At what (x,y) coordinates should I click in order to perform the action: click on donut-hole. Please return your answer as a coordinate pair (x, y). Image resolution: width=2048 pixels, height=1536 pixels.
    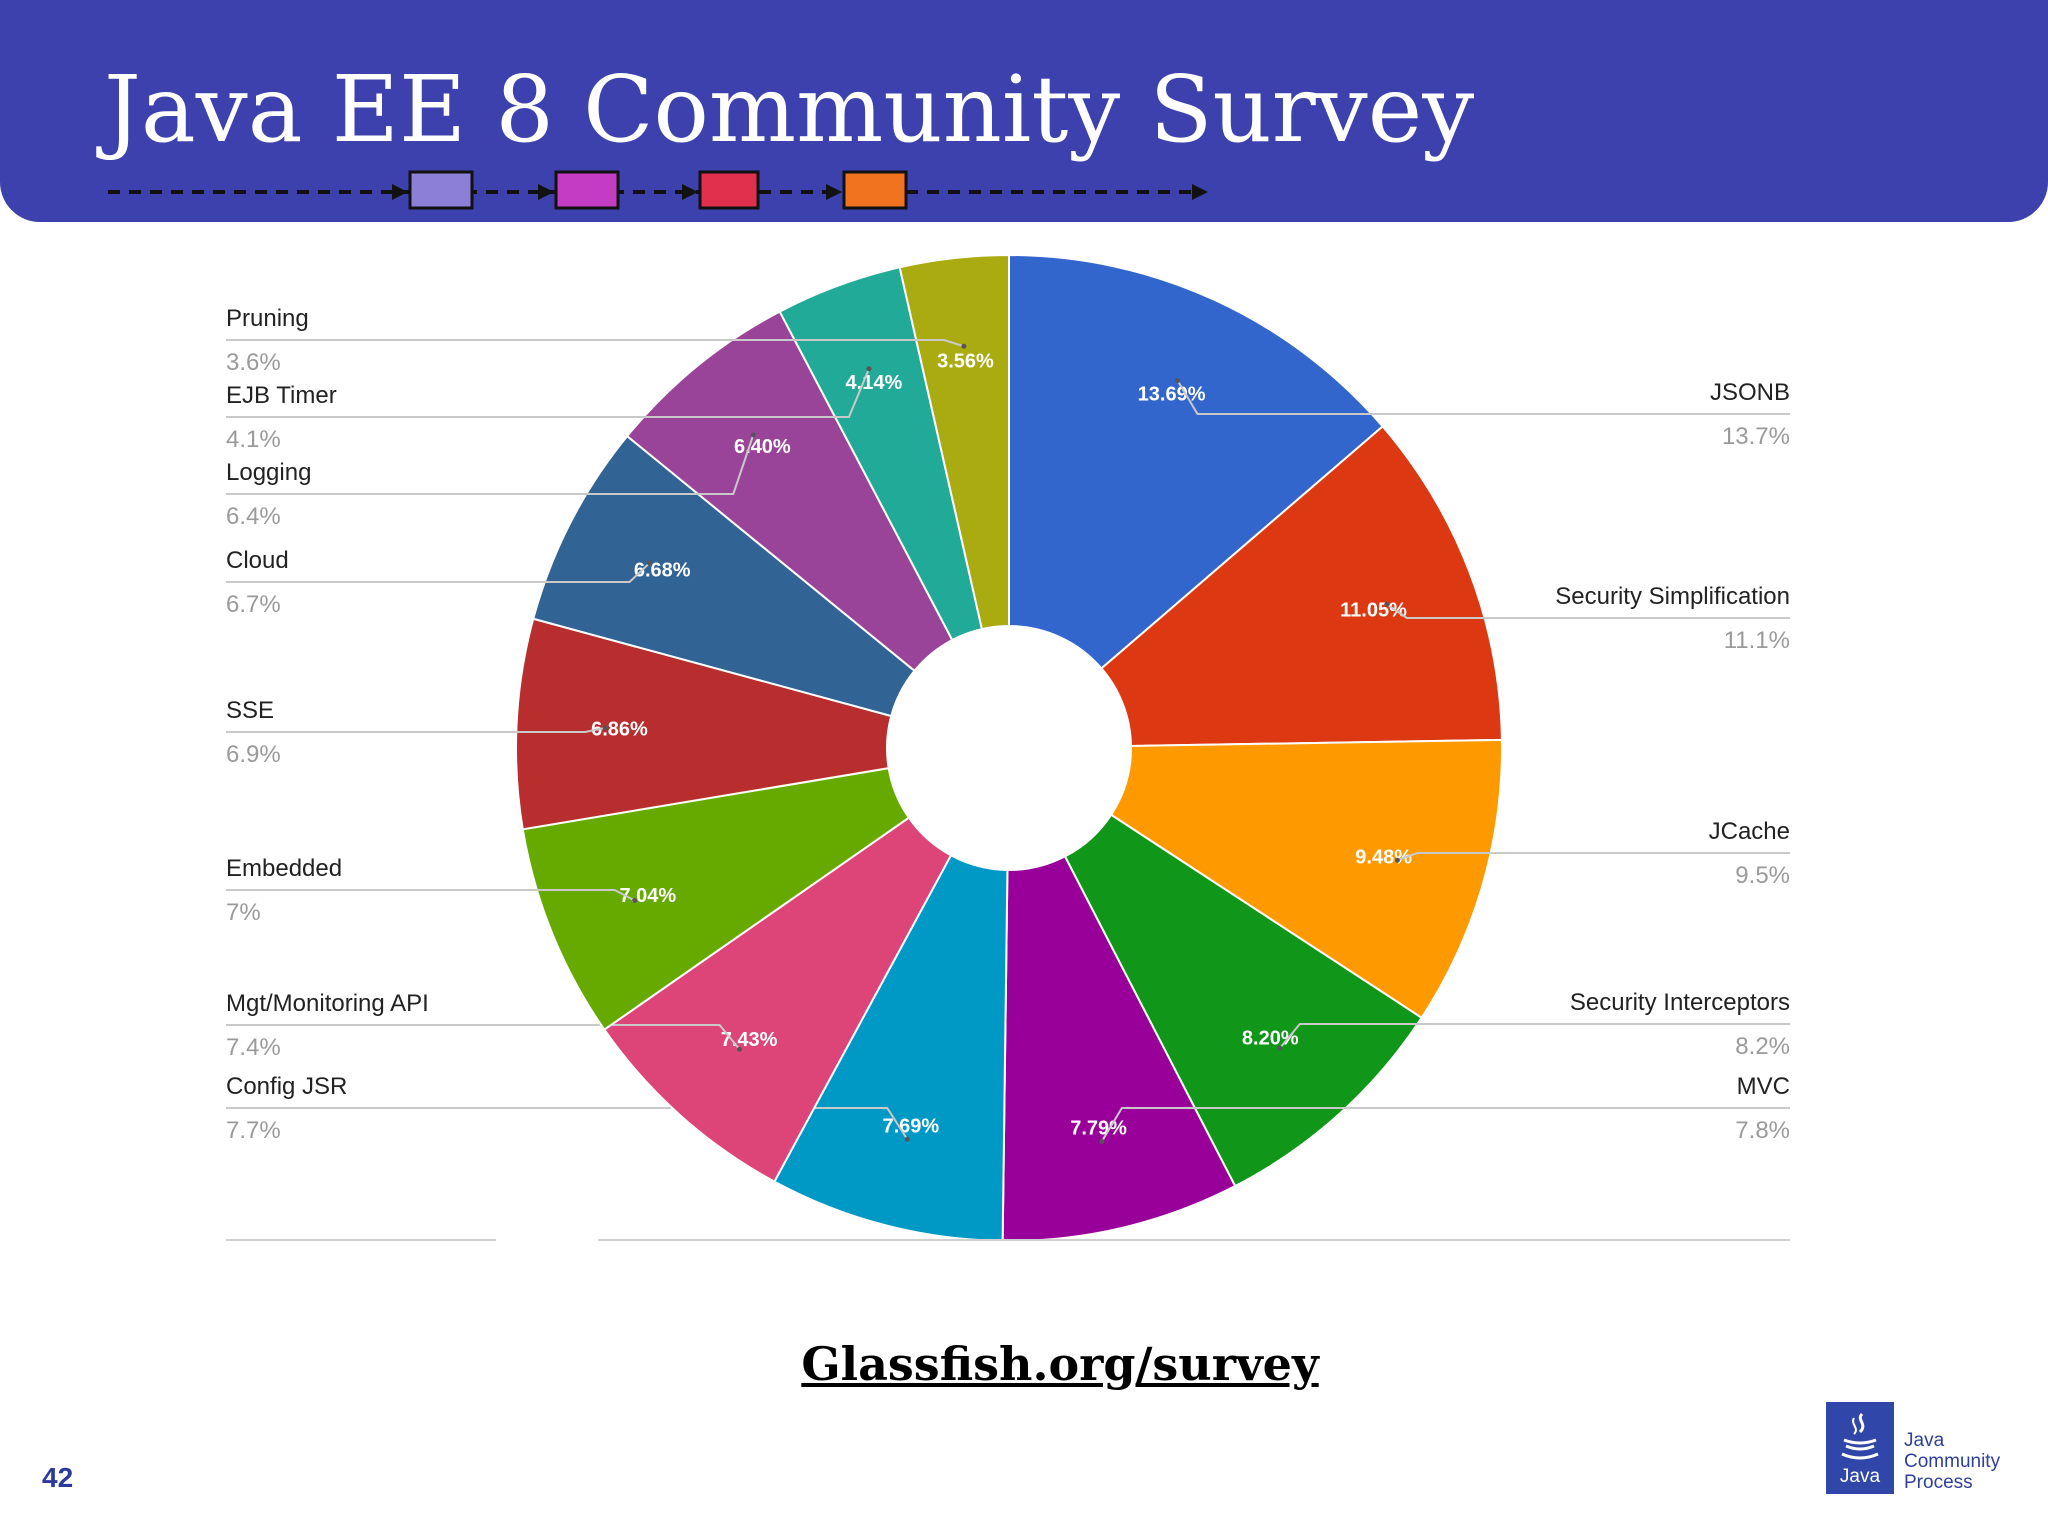
    Looking at the image, I should click on (1009, 748).